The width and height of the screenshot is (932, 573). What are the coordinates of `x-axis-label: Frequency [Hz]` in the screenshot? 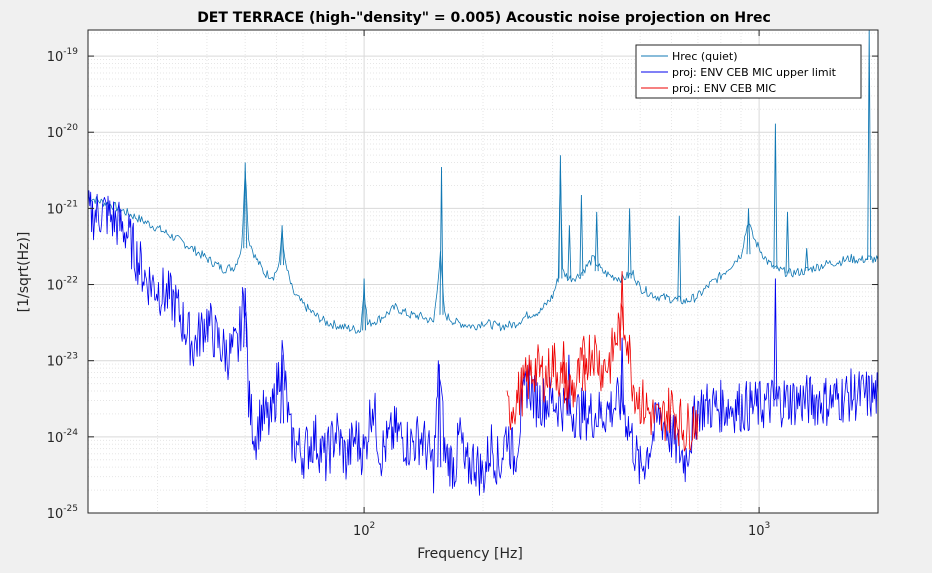 It's located at (470, 554).